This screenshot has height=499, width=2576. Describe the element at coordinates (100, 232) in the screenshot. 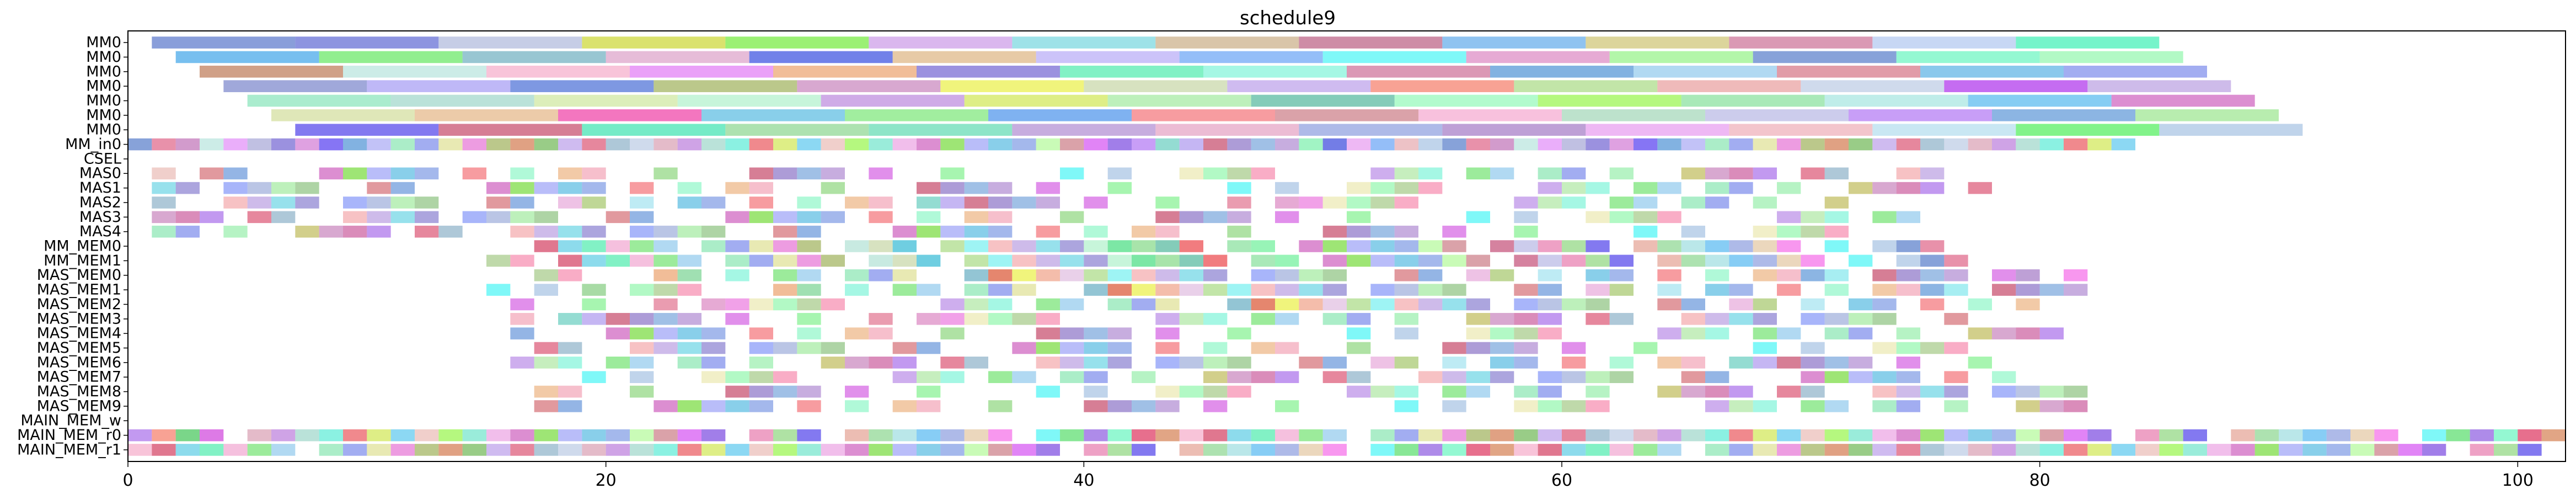

I see `row-label: MAS4` at that location.